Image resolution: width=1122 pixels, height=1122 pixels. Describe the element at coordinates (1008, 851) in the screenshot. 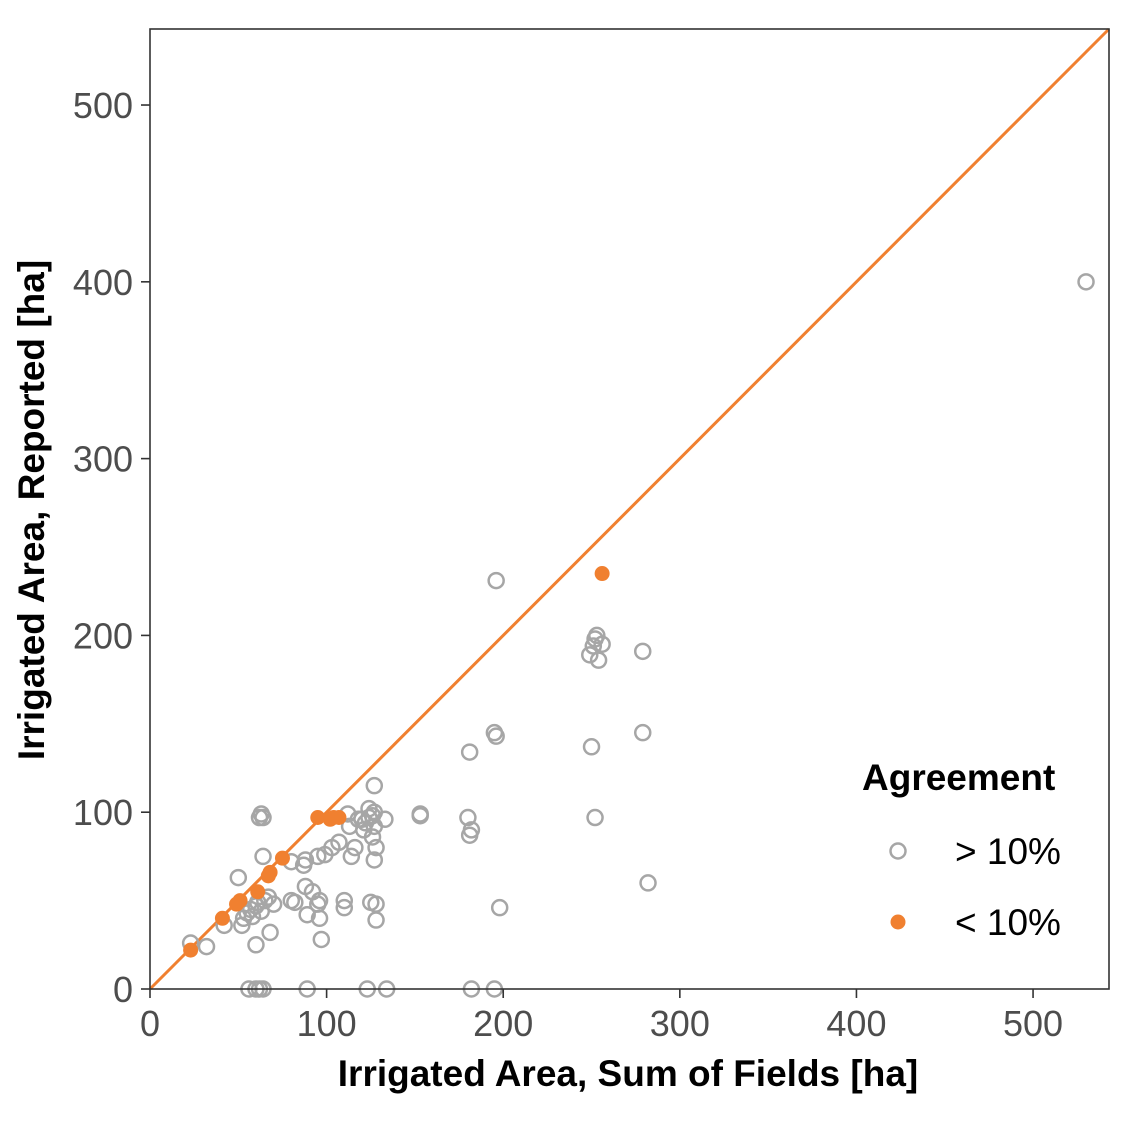

I see `legend-label-gt10: > 10%` at that location.